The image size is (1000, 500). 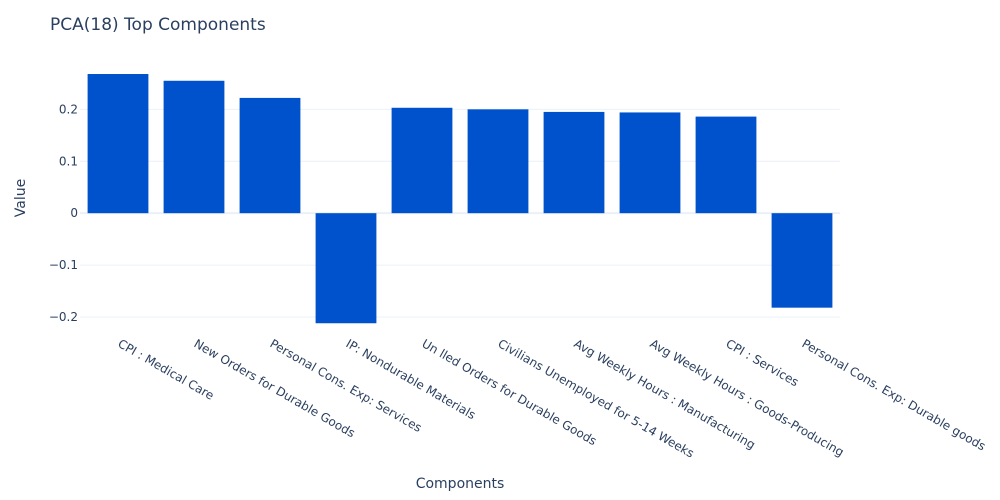 I want to click on y-tick-label: 0.2, so click(x=68, y=109).